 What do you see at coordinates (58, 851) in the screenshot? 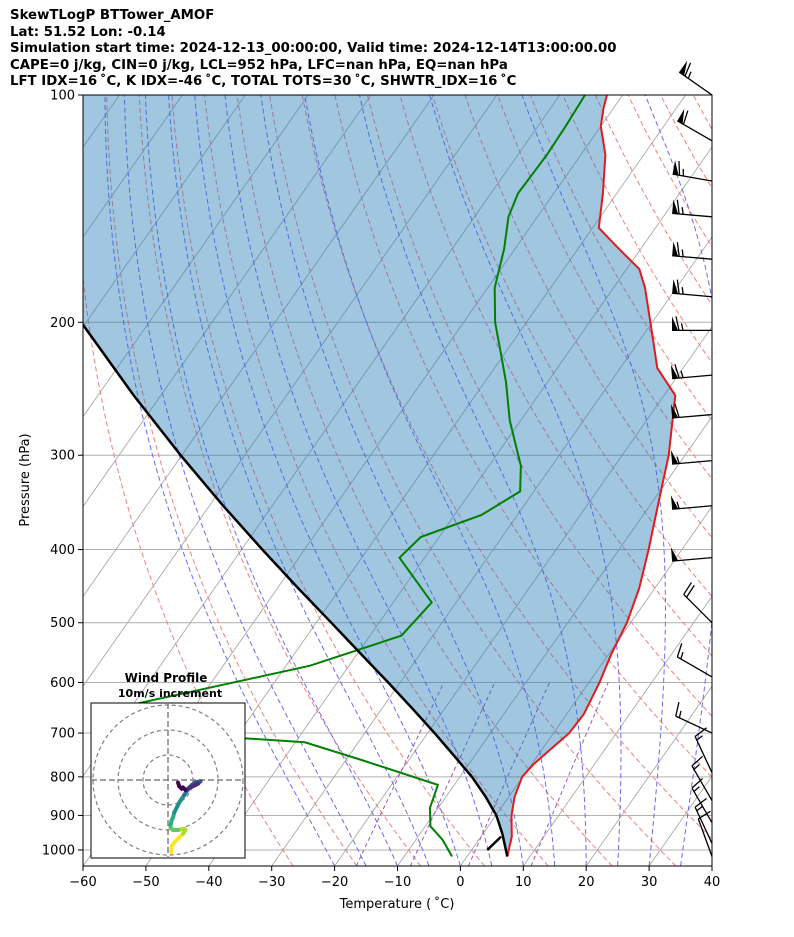
I see `y-tick-label: 1000` at bounding box center [58, 851].